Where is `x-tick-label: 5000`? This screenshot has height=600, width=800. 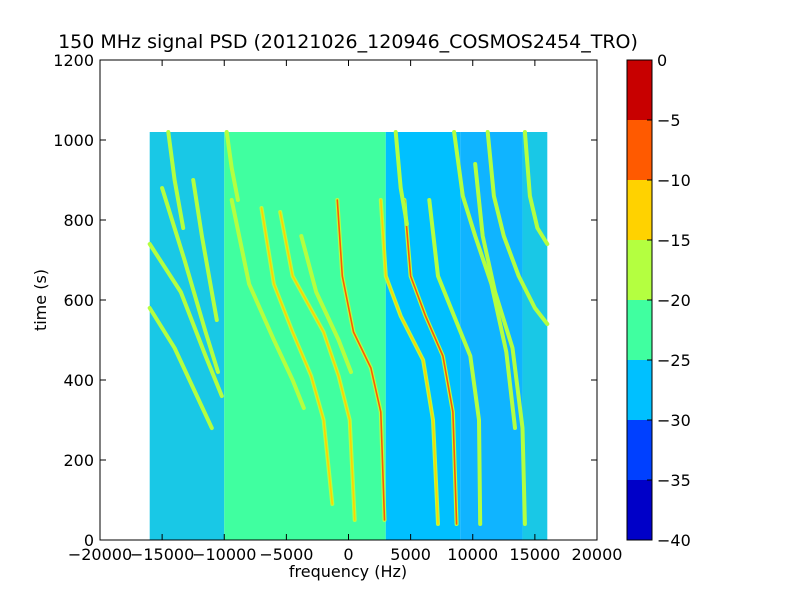 x-tick-label: 5000 is located at coordinates (410, 554).